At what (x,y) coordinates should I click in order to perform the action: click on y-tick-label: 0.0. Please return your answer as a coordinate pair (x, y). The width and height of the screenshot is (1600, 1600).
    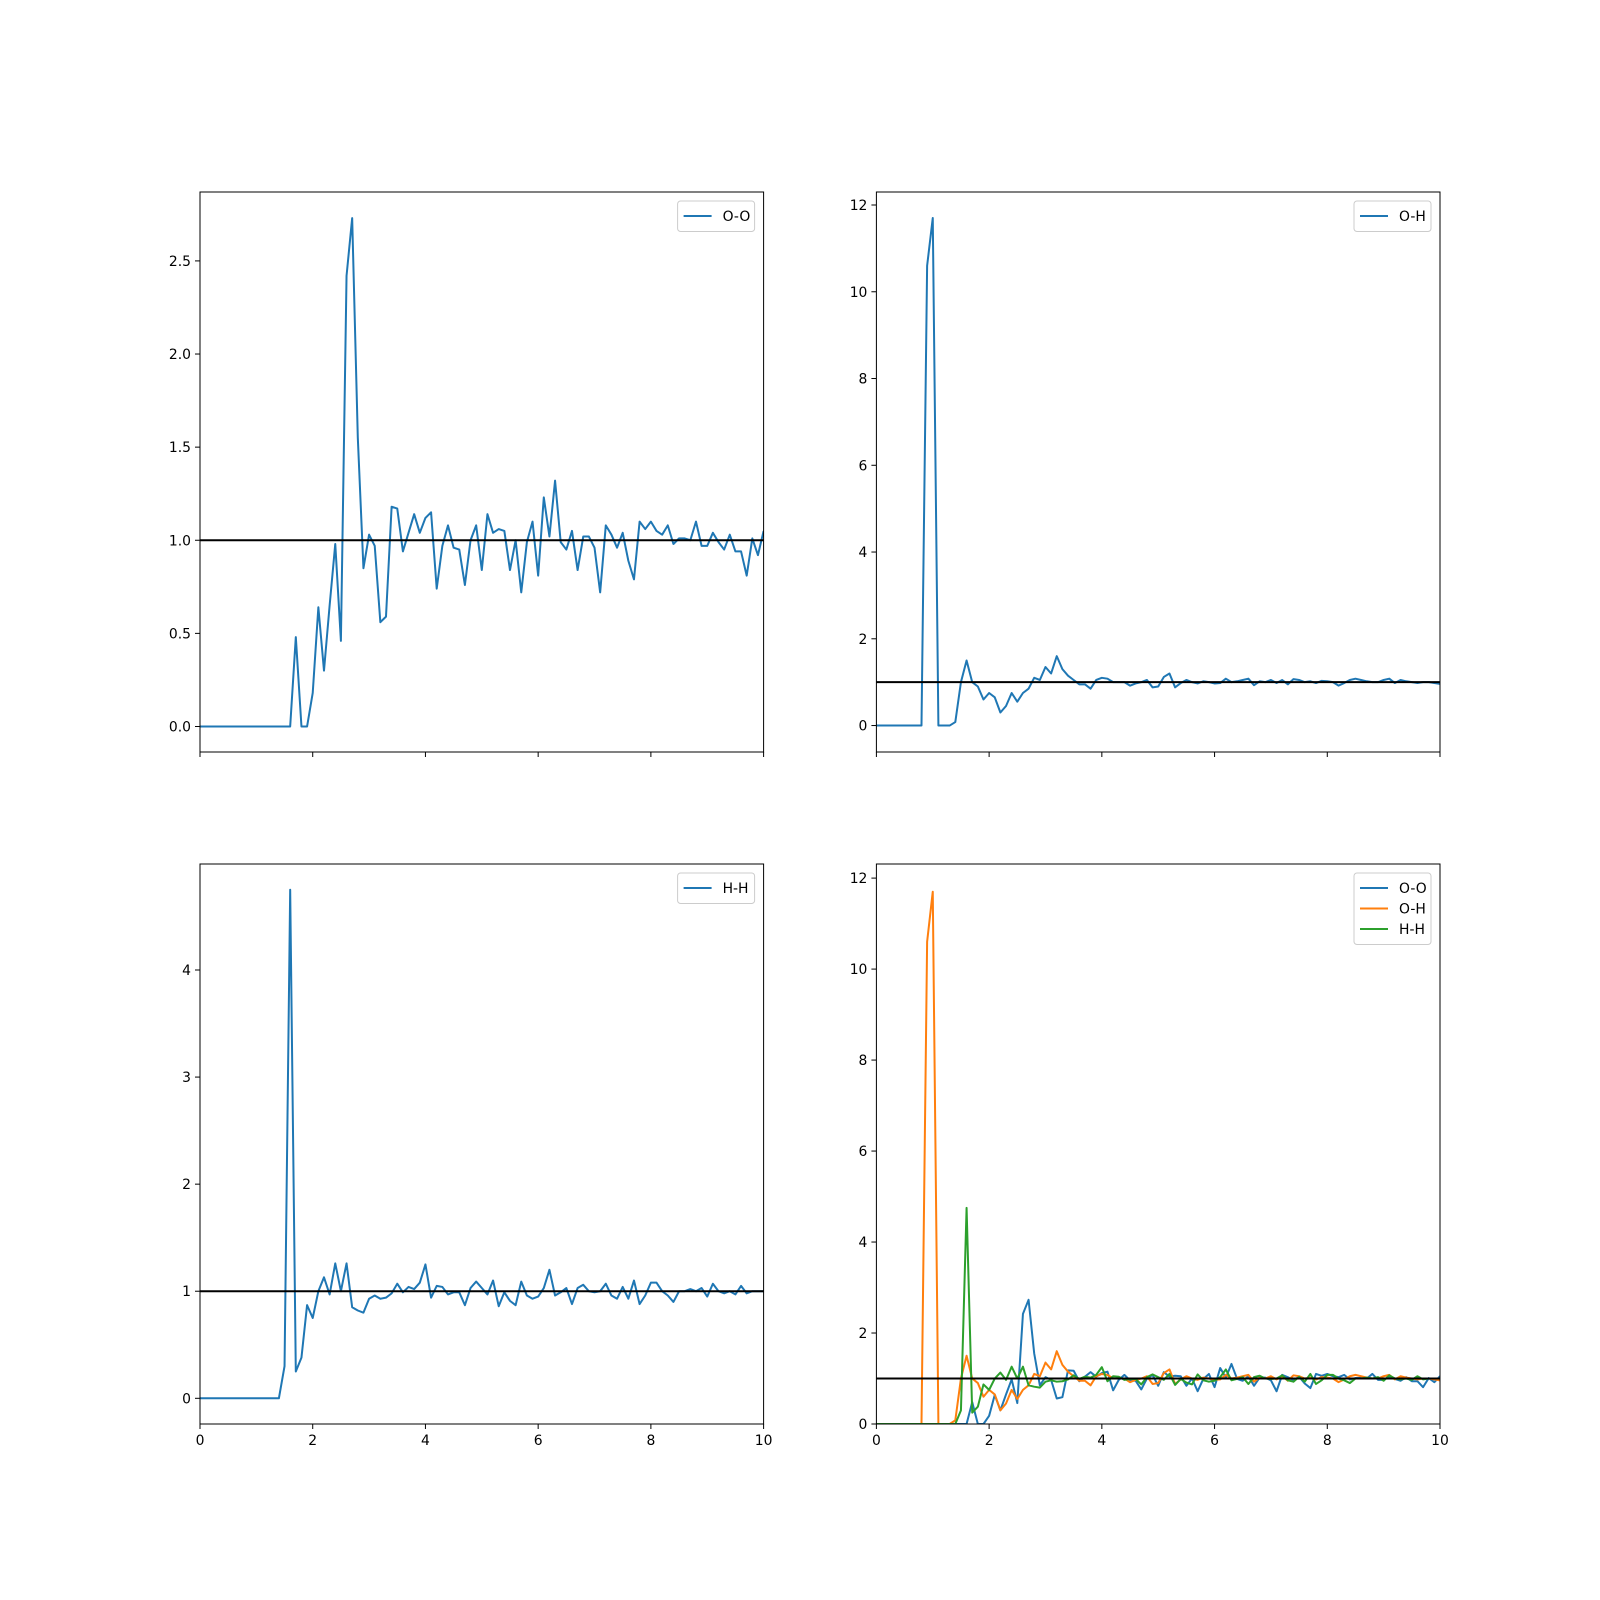
    Looking at the image, I should click on (180, 727).